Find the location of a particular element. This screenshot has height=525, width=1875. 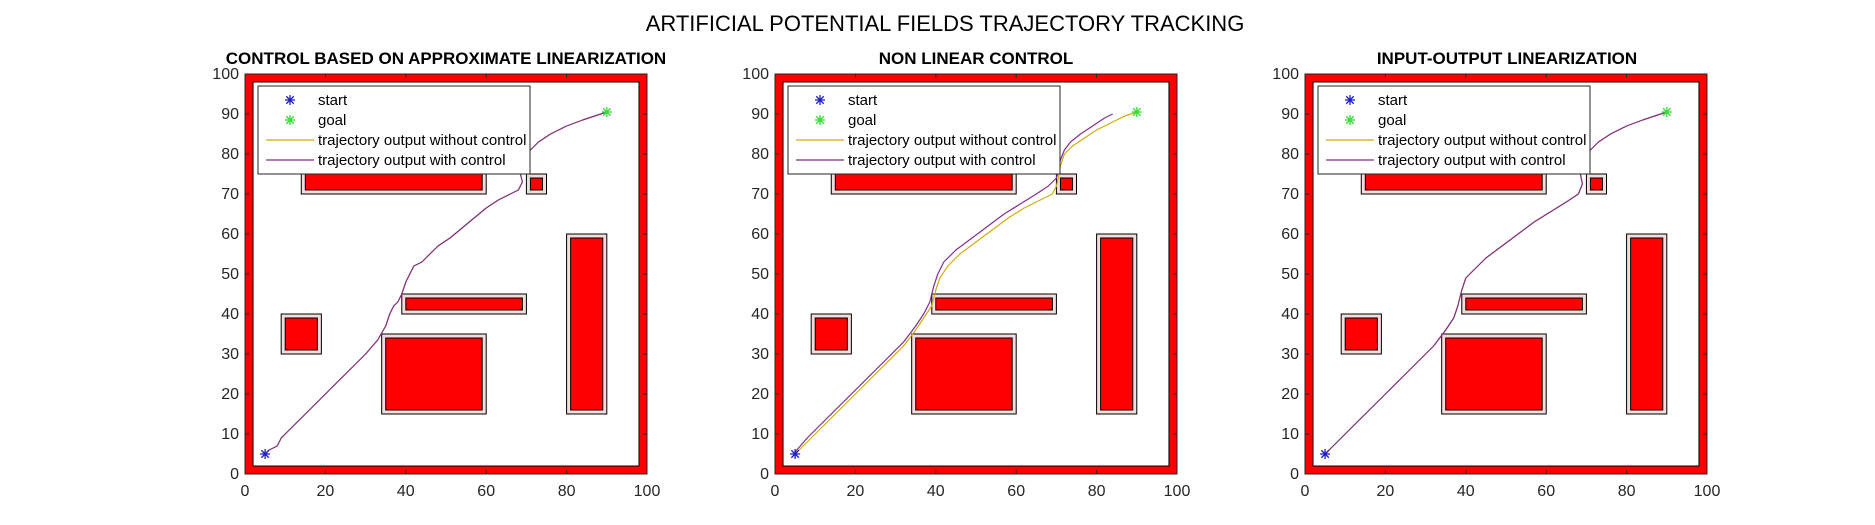

legend-goal-symbol is located at coordinates (820, 120).